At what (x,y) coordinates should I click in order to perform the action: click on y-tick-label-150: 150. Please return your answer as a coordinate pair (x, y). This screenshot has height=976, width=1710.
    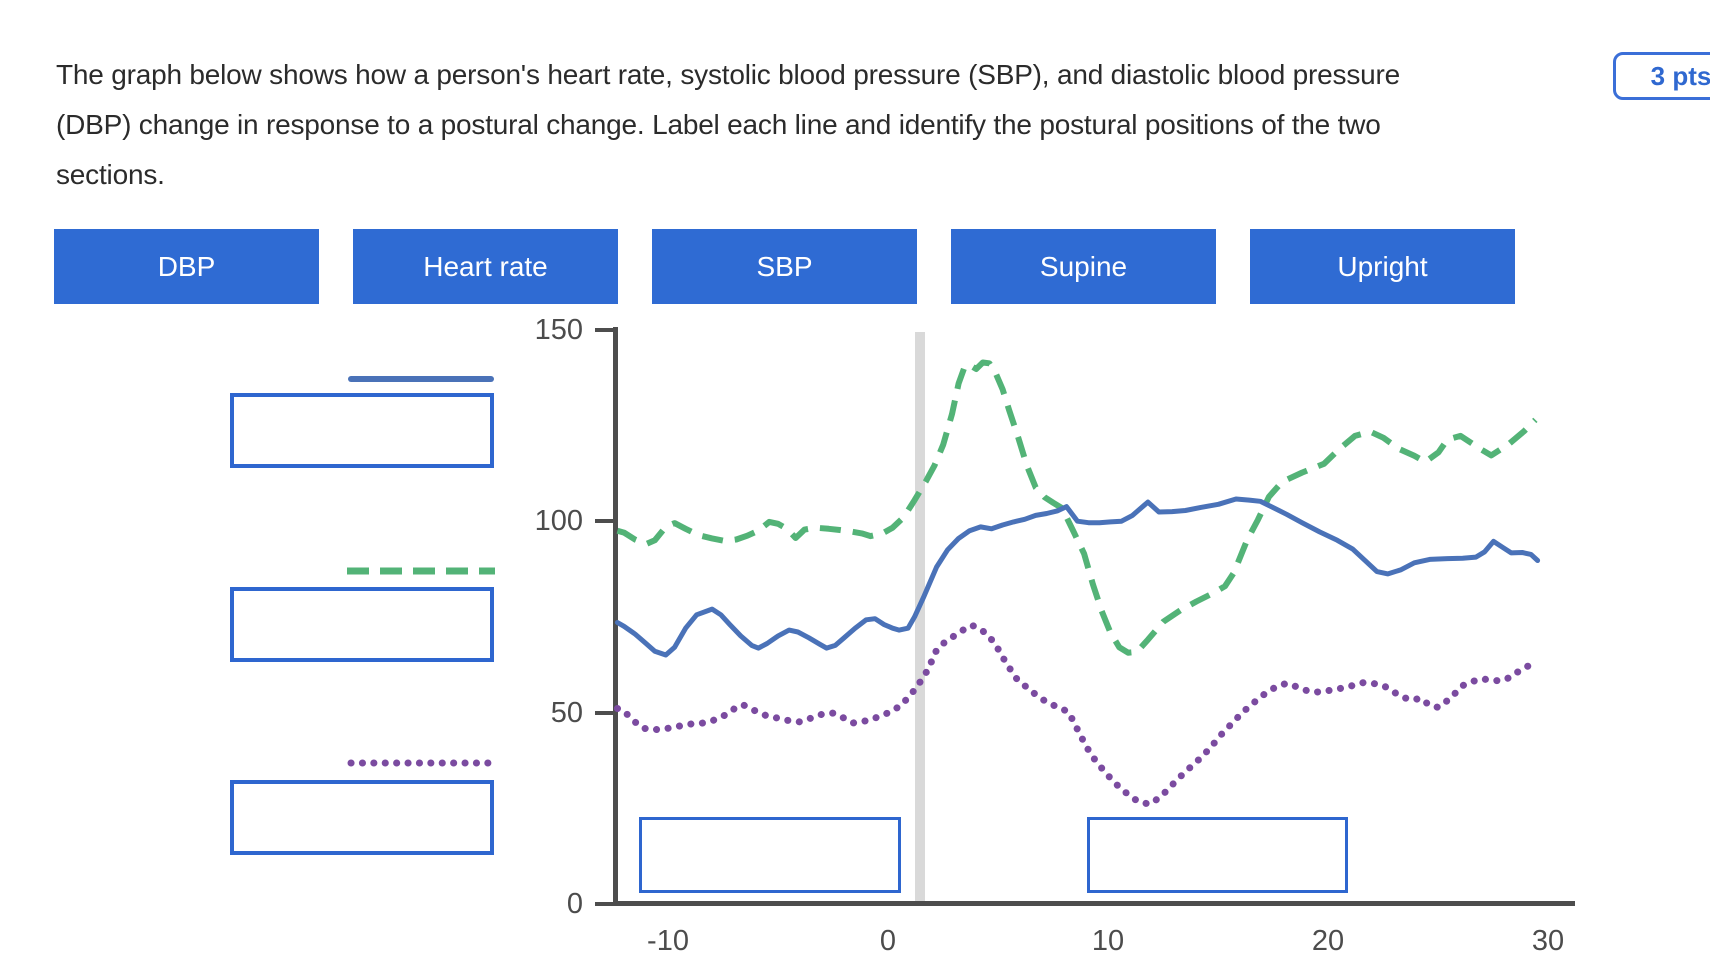
    Looking at the image, I should click on (558, 330).